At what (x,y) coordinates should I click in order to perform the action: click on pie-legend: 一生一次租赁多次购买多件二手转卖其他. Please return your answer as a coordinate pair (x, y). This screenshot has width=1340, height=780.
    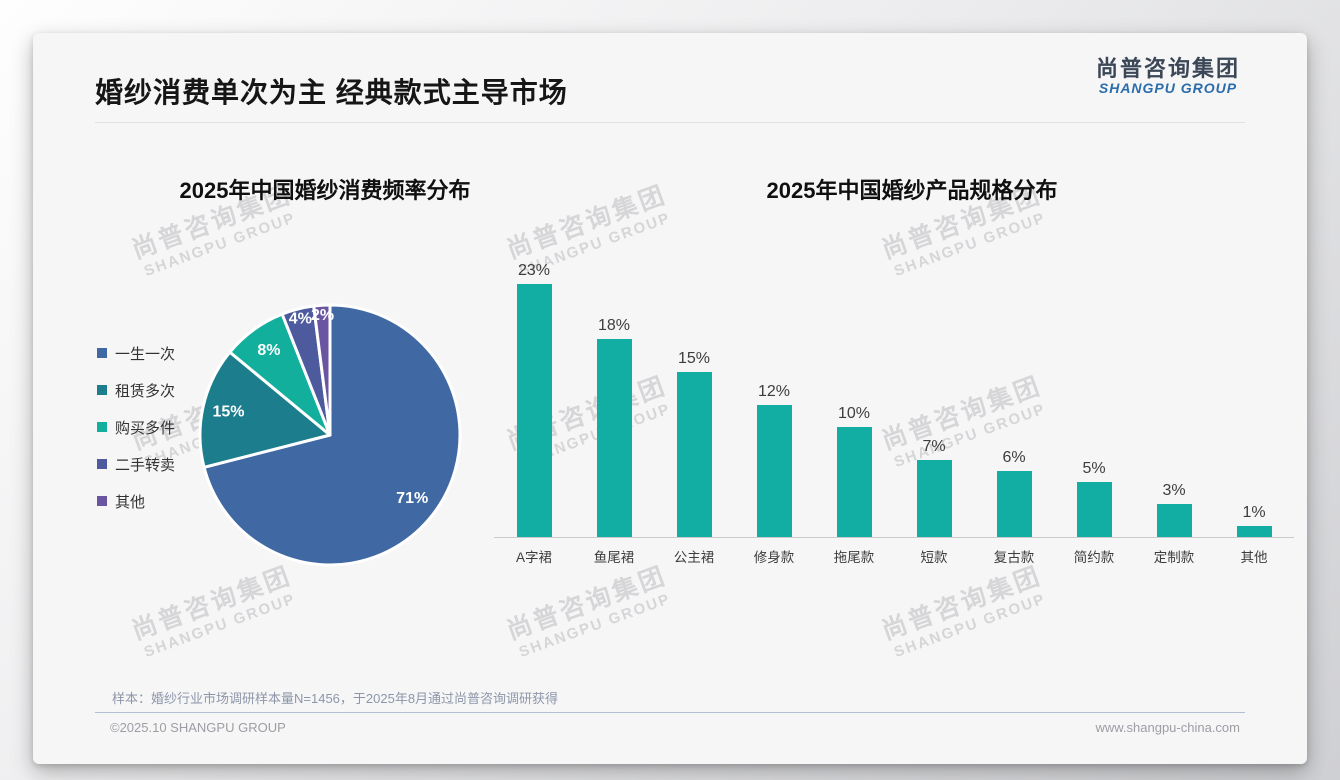
    Looking at the image, I should click on (136, 427).